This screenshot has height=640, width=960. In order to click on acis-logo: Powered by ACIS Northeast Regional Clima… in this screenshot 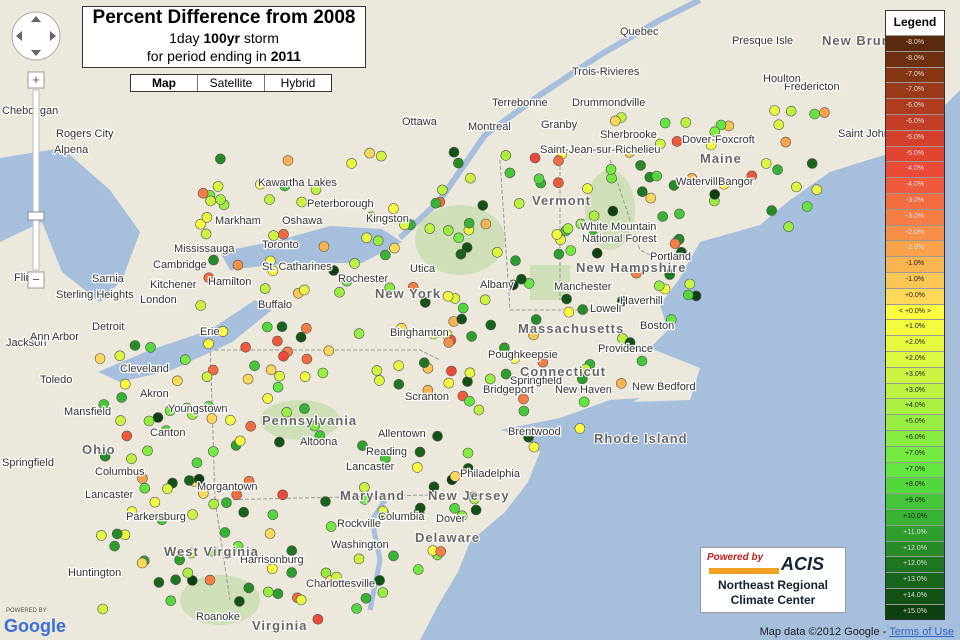, I will do `click(773, 580)`.